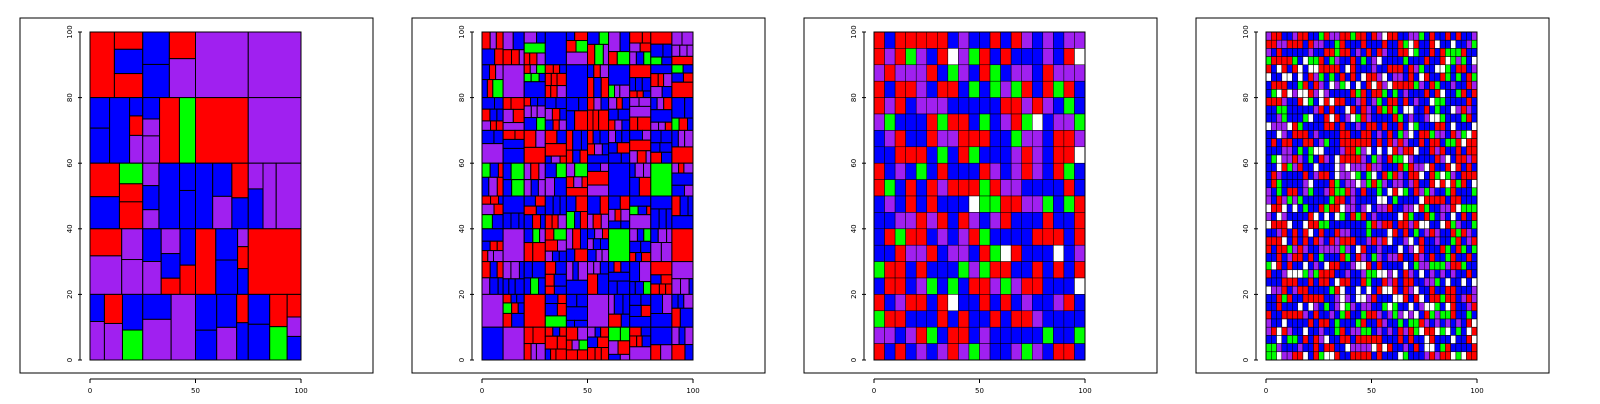 This screenshot has width=1600, height=404. Describe the element at coordinates (1084, 391) in the screenshot. I see `x-tick-label: 100` at that location.